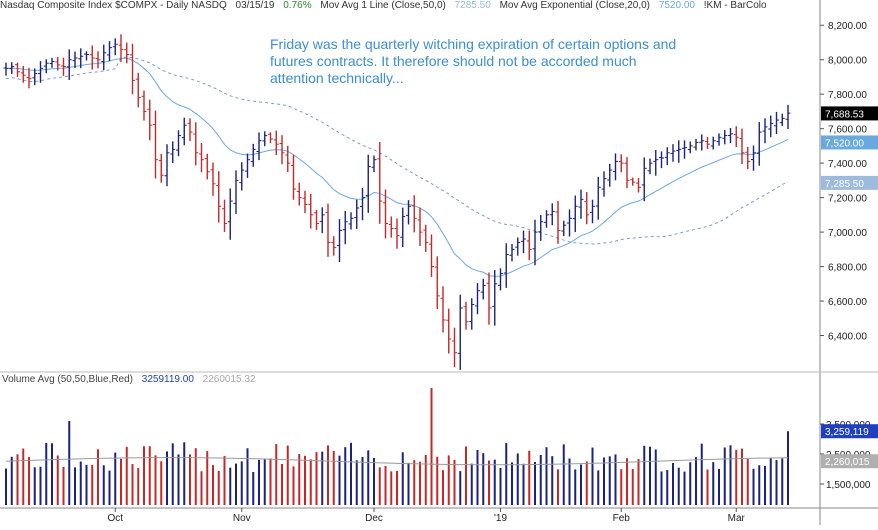 This screenshot has height=530, width=878. What do you see at coordinates (848, 485) in the screenshot?
I see `volume-tick-label: 1,500,000` at bounding box center [848, 485].